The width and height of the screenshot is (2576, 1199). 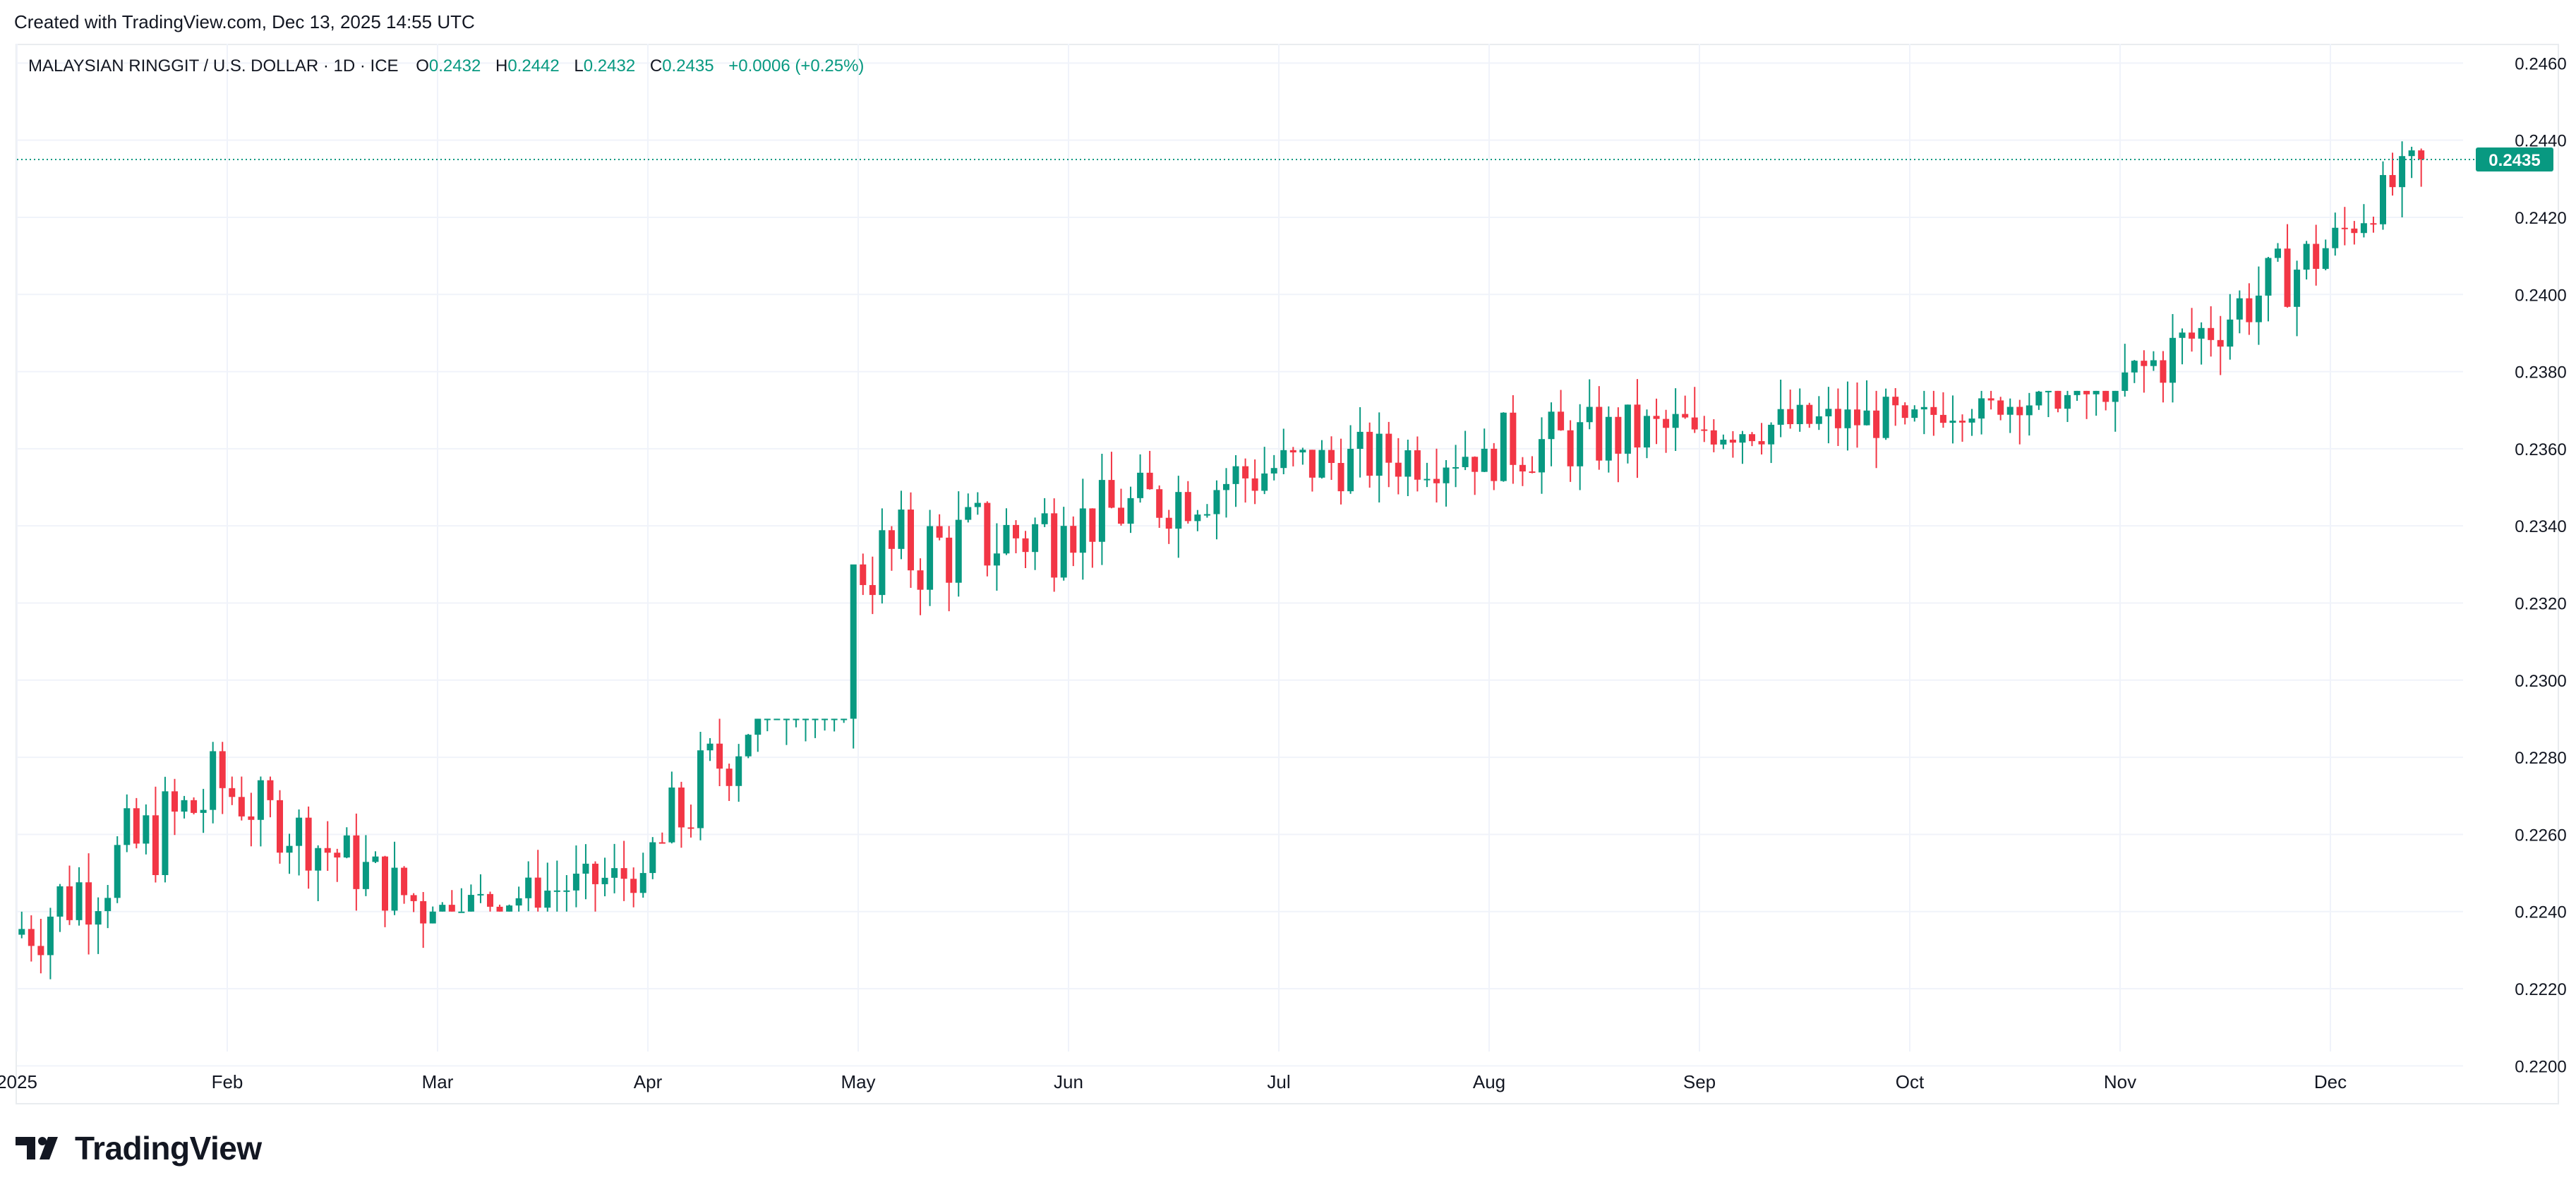 What do you see at coordinates (2540, 526) in the screenshot?
I see `y-tick-label: 0.2340` at bounding box center [2540, 526].